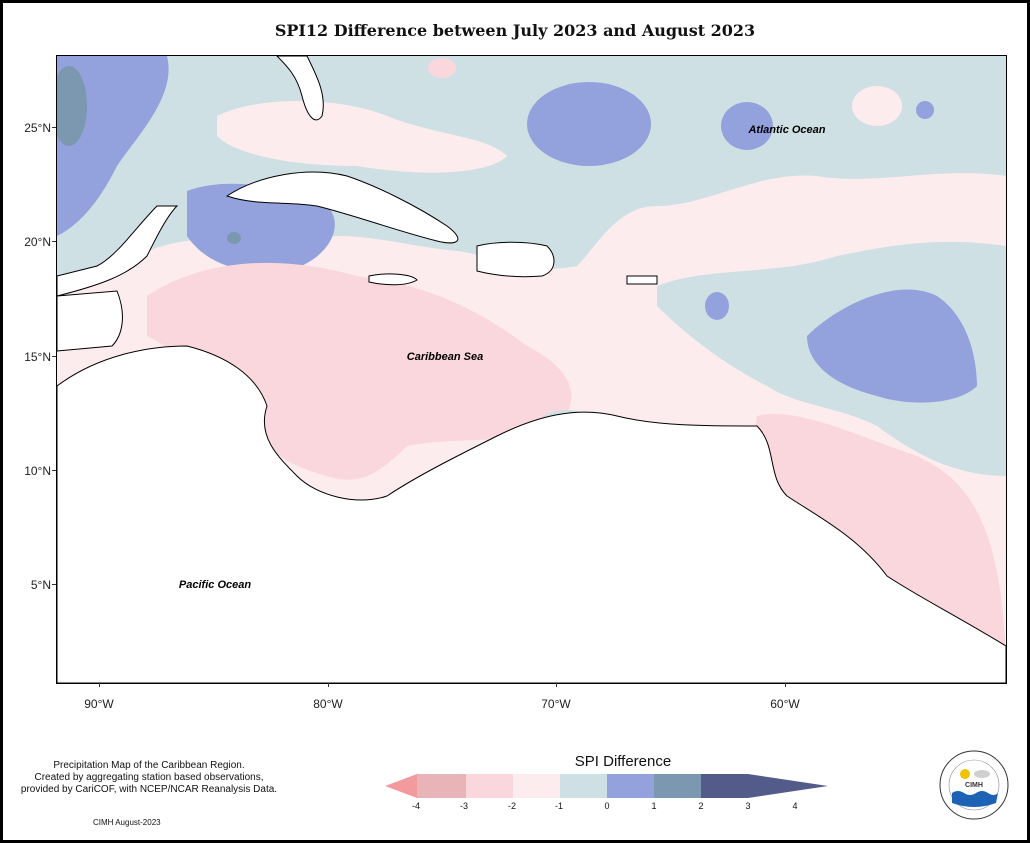  What do you see at coordinates (127, 822) in the screenshot?
I see `credit-date: CIMH August-2023` at bounding box center [127, 822].